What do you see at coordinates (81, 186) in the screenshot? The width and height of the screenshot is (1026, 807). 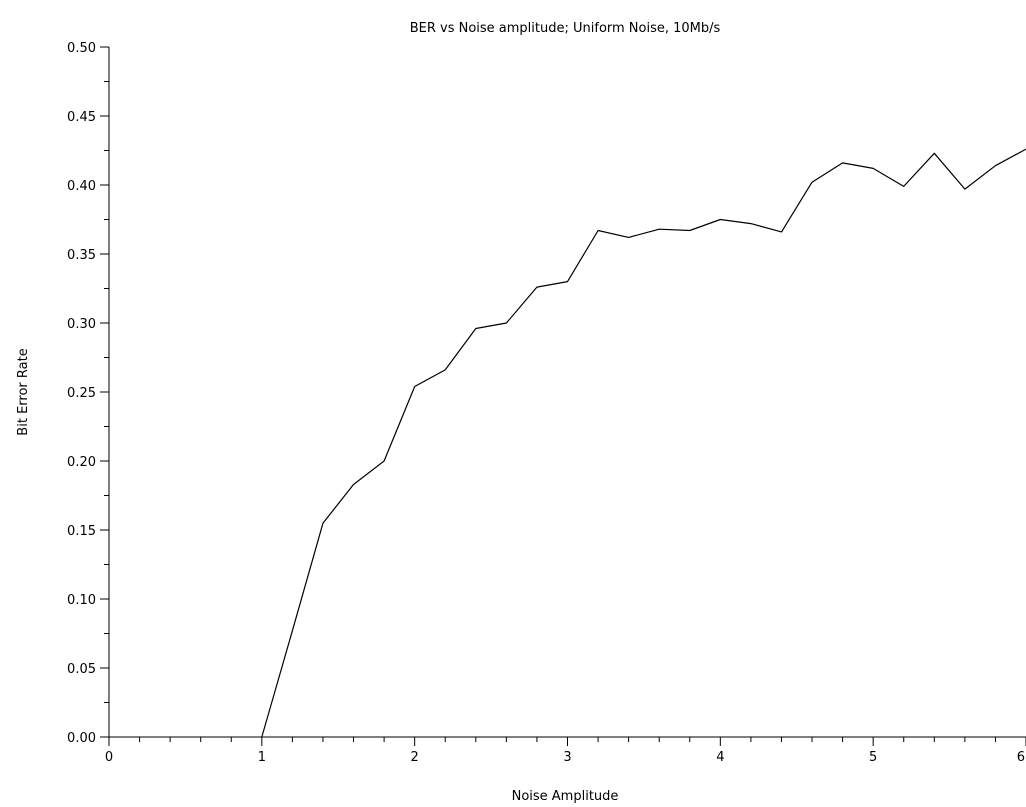 I see `y-tick-label: 0.40` at bounding box center [81, 186].